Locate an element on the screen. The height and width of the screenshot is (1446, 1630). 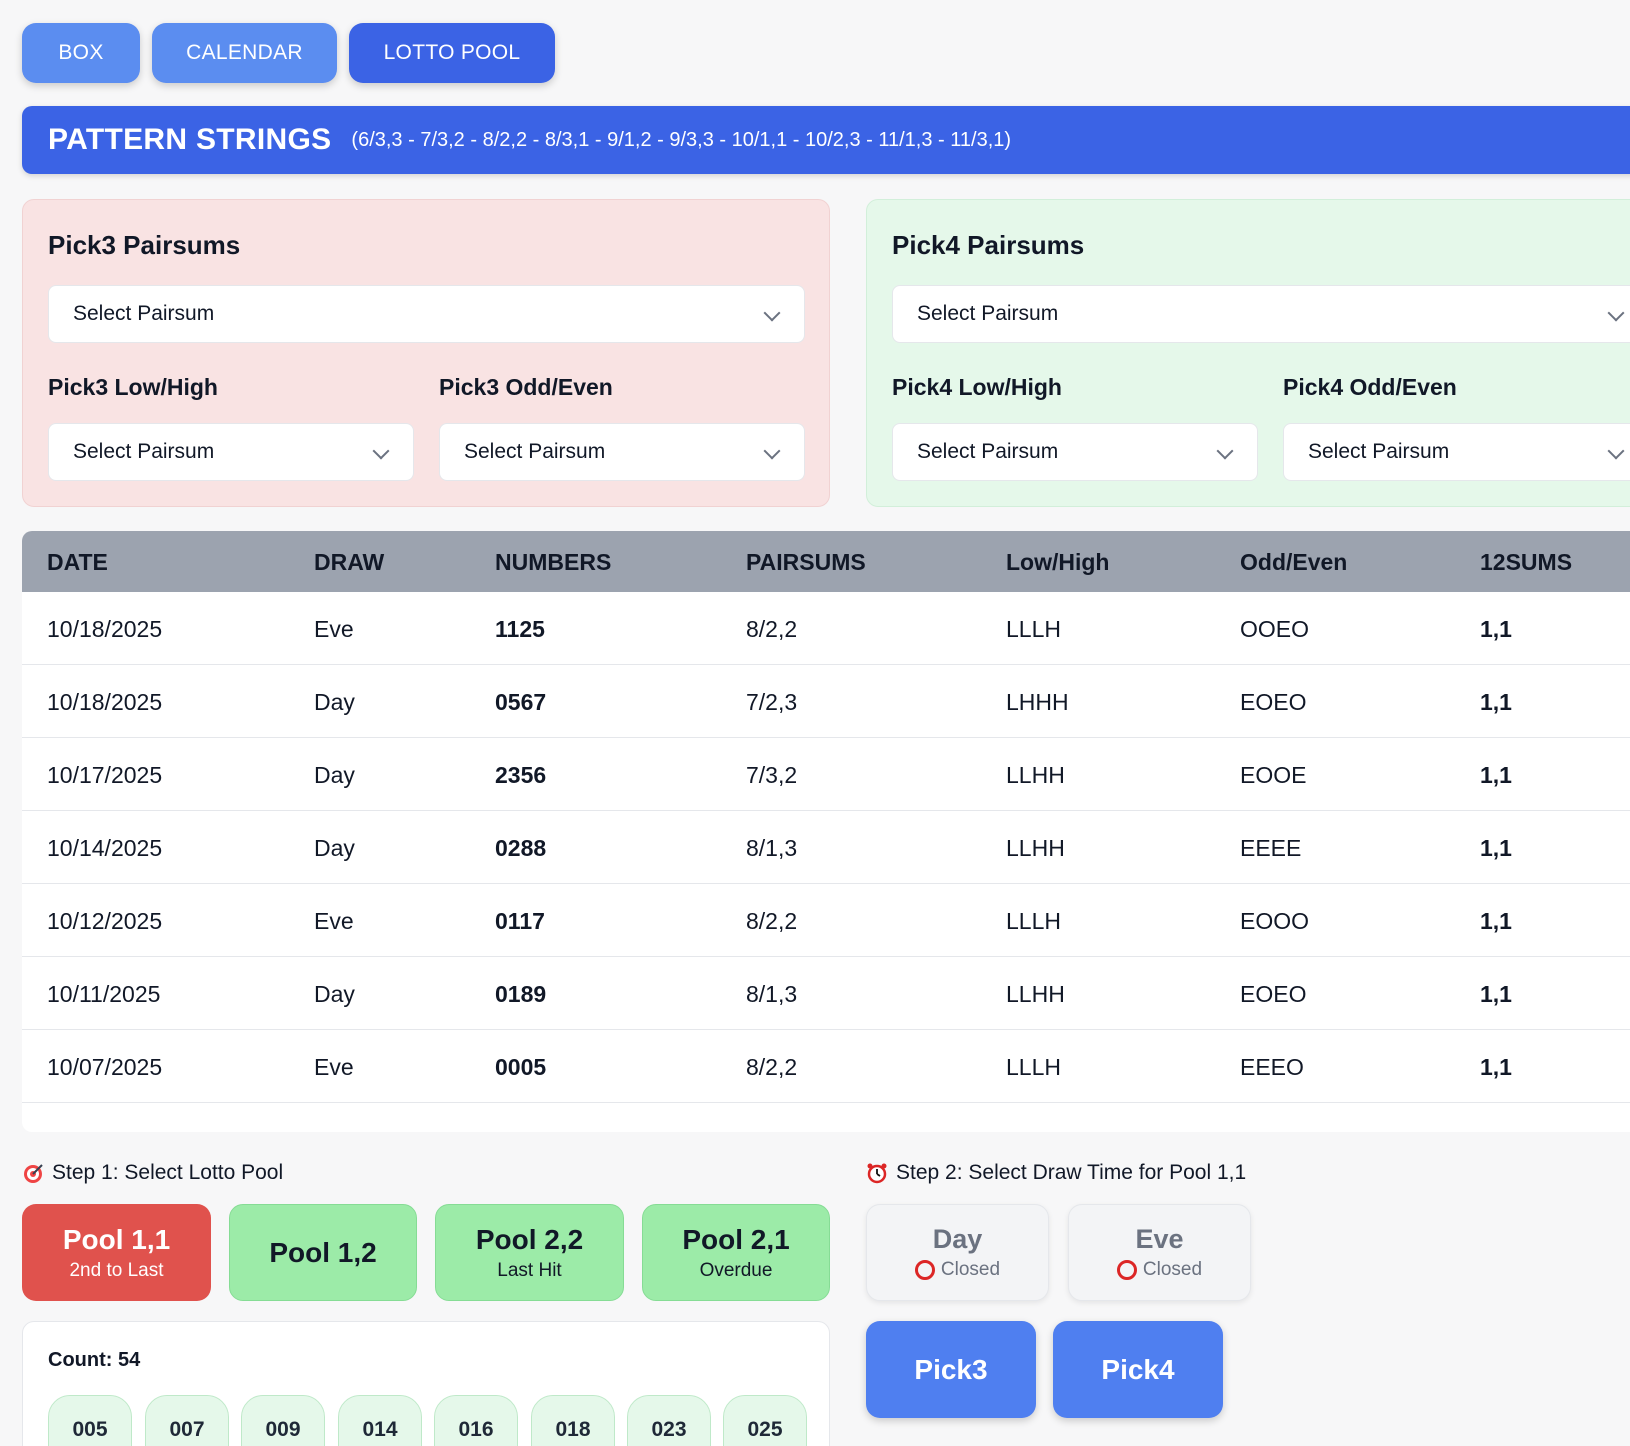
pool-subtitle: Last Hit is located at coordinates (529, 1270).